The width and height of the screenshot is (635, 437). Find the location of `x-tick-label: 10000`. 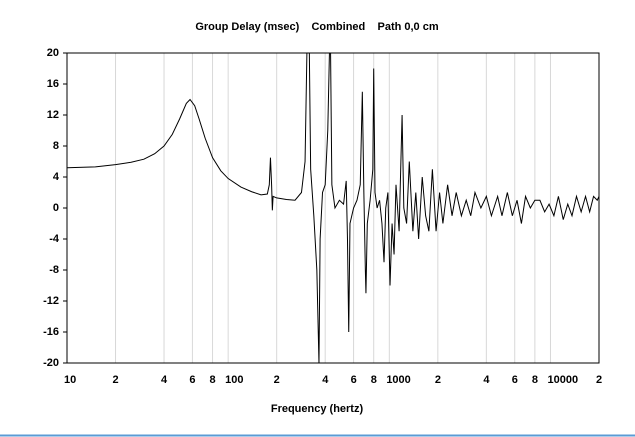

x-tick-label: 10000 is located at coordinates (562, 380).